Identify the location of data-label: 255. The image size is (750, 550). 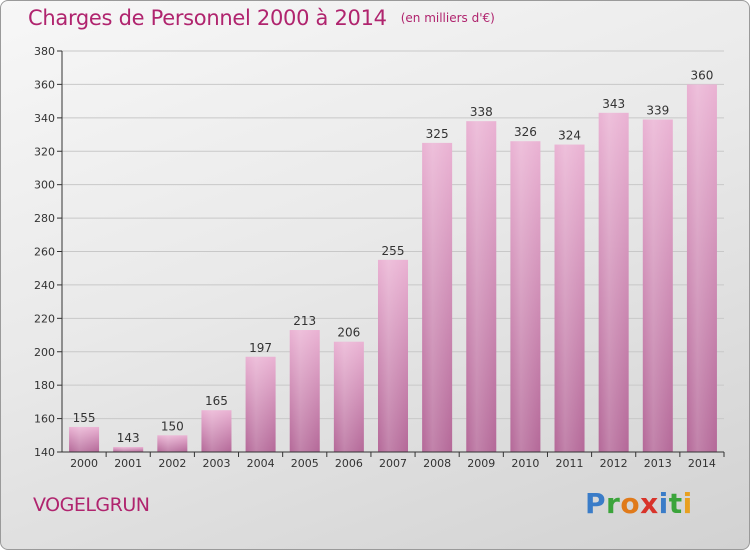
(393, 251).